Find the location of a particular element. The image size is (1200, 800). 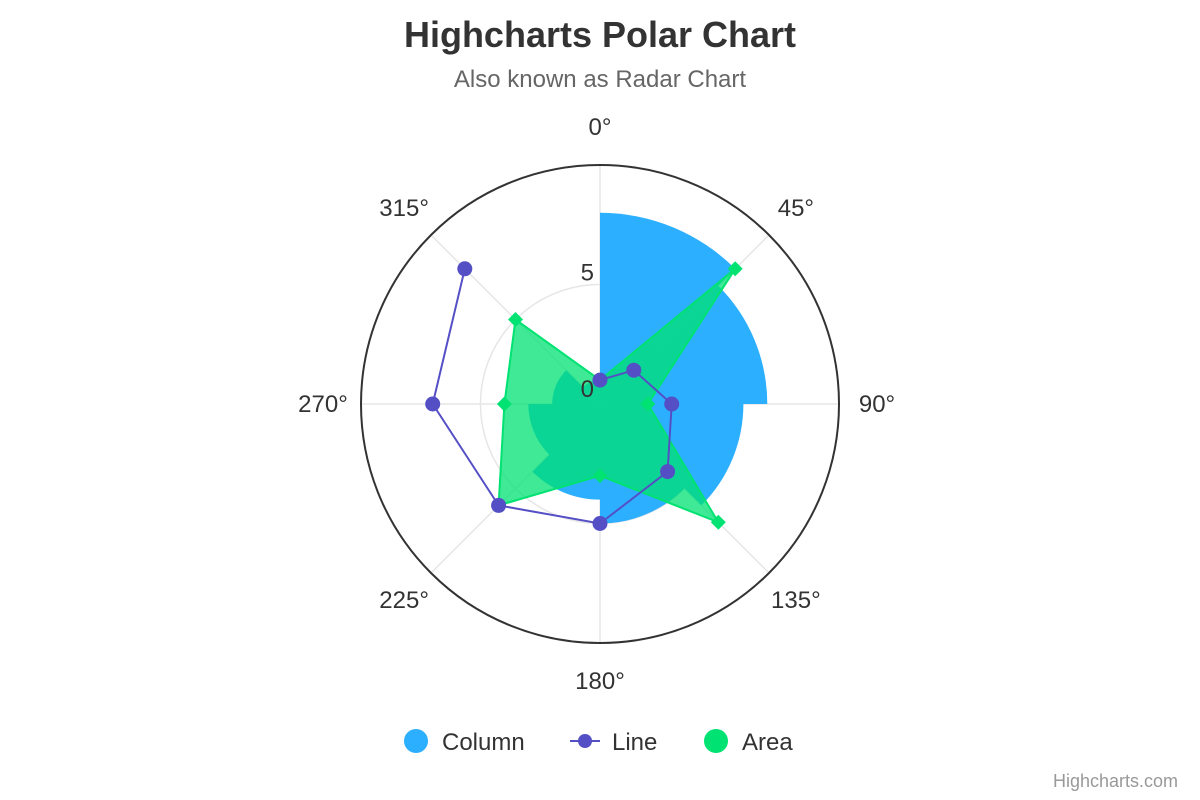

angle-tick-label: 180° is located at coordinates (600, 681).